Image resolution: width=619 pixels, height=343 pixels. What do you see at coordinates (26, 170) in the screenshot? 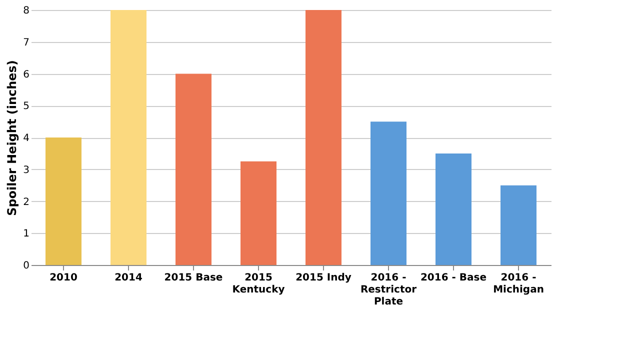
I see `y-tick-label: 3` at bounding box center [26, 170].